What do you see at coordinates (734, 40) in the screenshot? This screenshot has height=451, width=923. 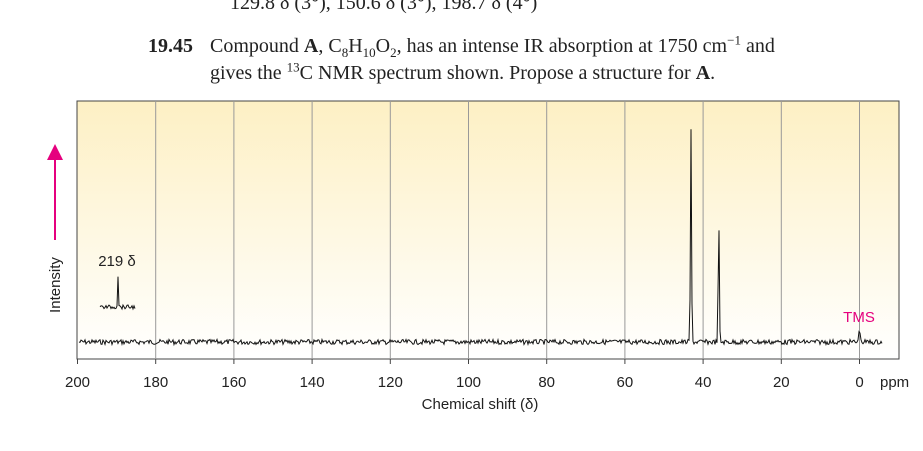 I see `superscript: −1` at bounding box center [734, 40].